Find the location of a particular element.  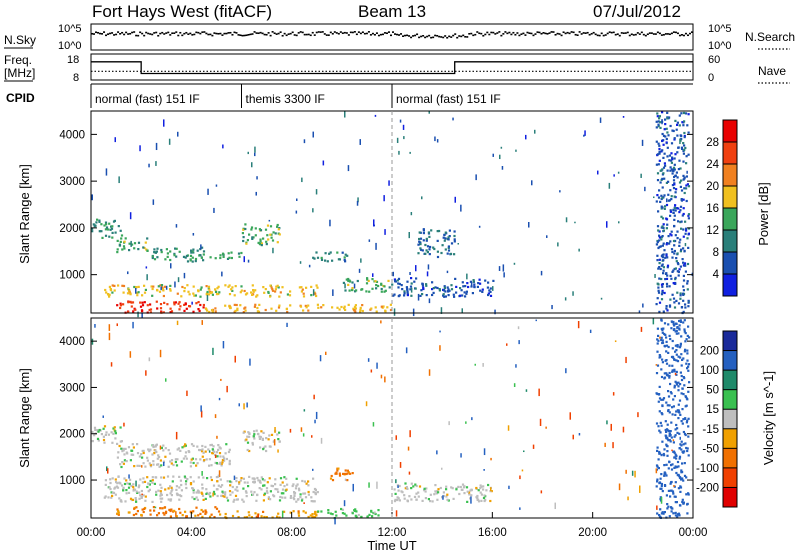

power-colorbar-swatch is located at coordinates (730, 153).